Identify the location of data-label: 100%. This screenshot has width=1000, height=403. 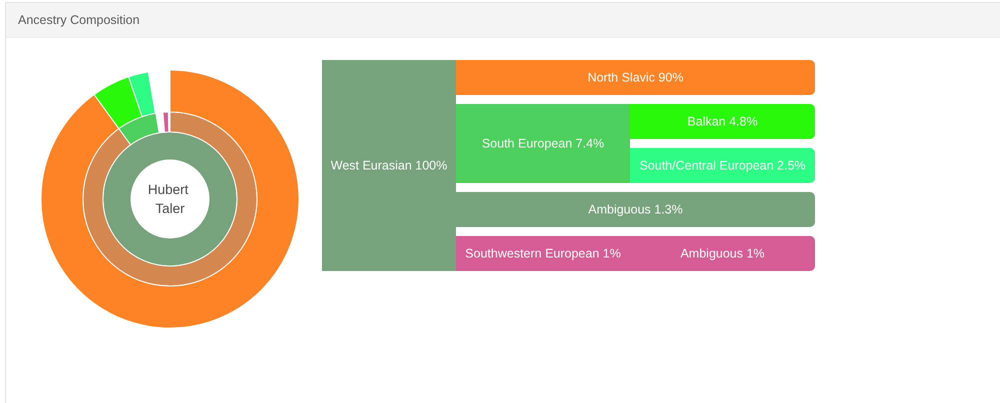
(431, 165).